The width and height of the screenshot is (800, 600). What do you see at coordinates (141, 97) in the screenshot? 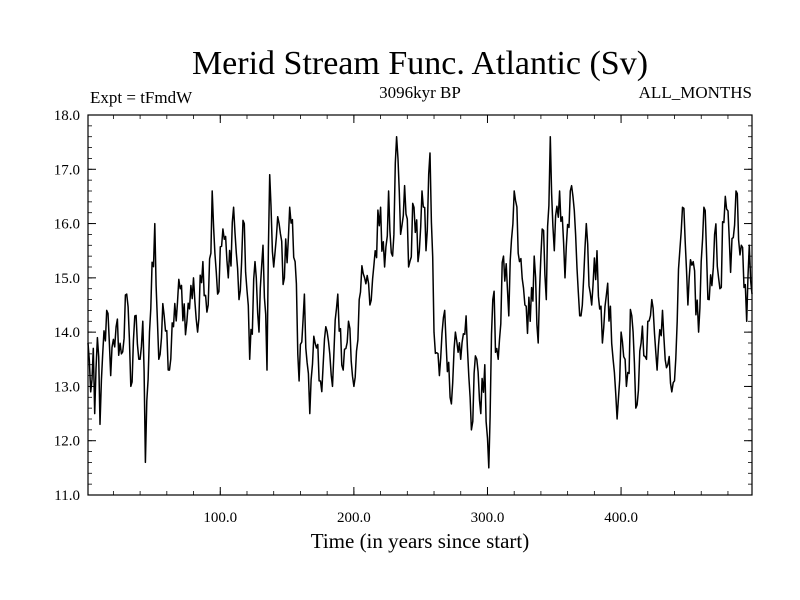
I see `experiment-label: Expt = tFmdW` at bounding box center [141, 97].